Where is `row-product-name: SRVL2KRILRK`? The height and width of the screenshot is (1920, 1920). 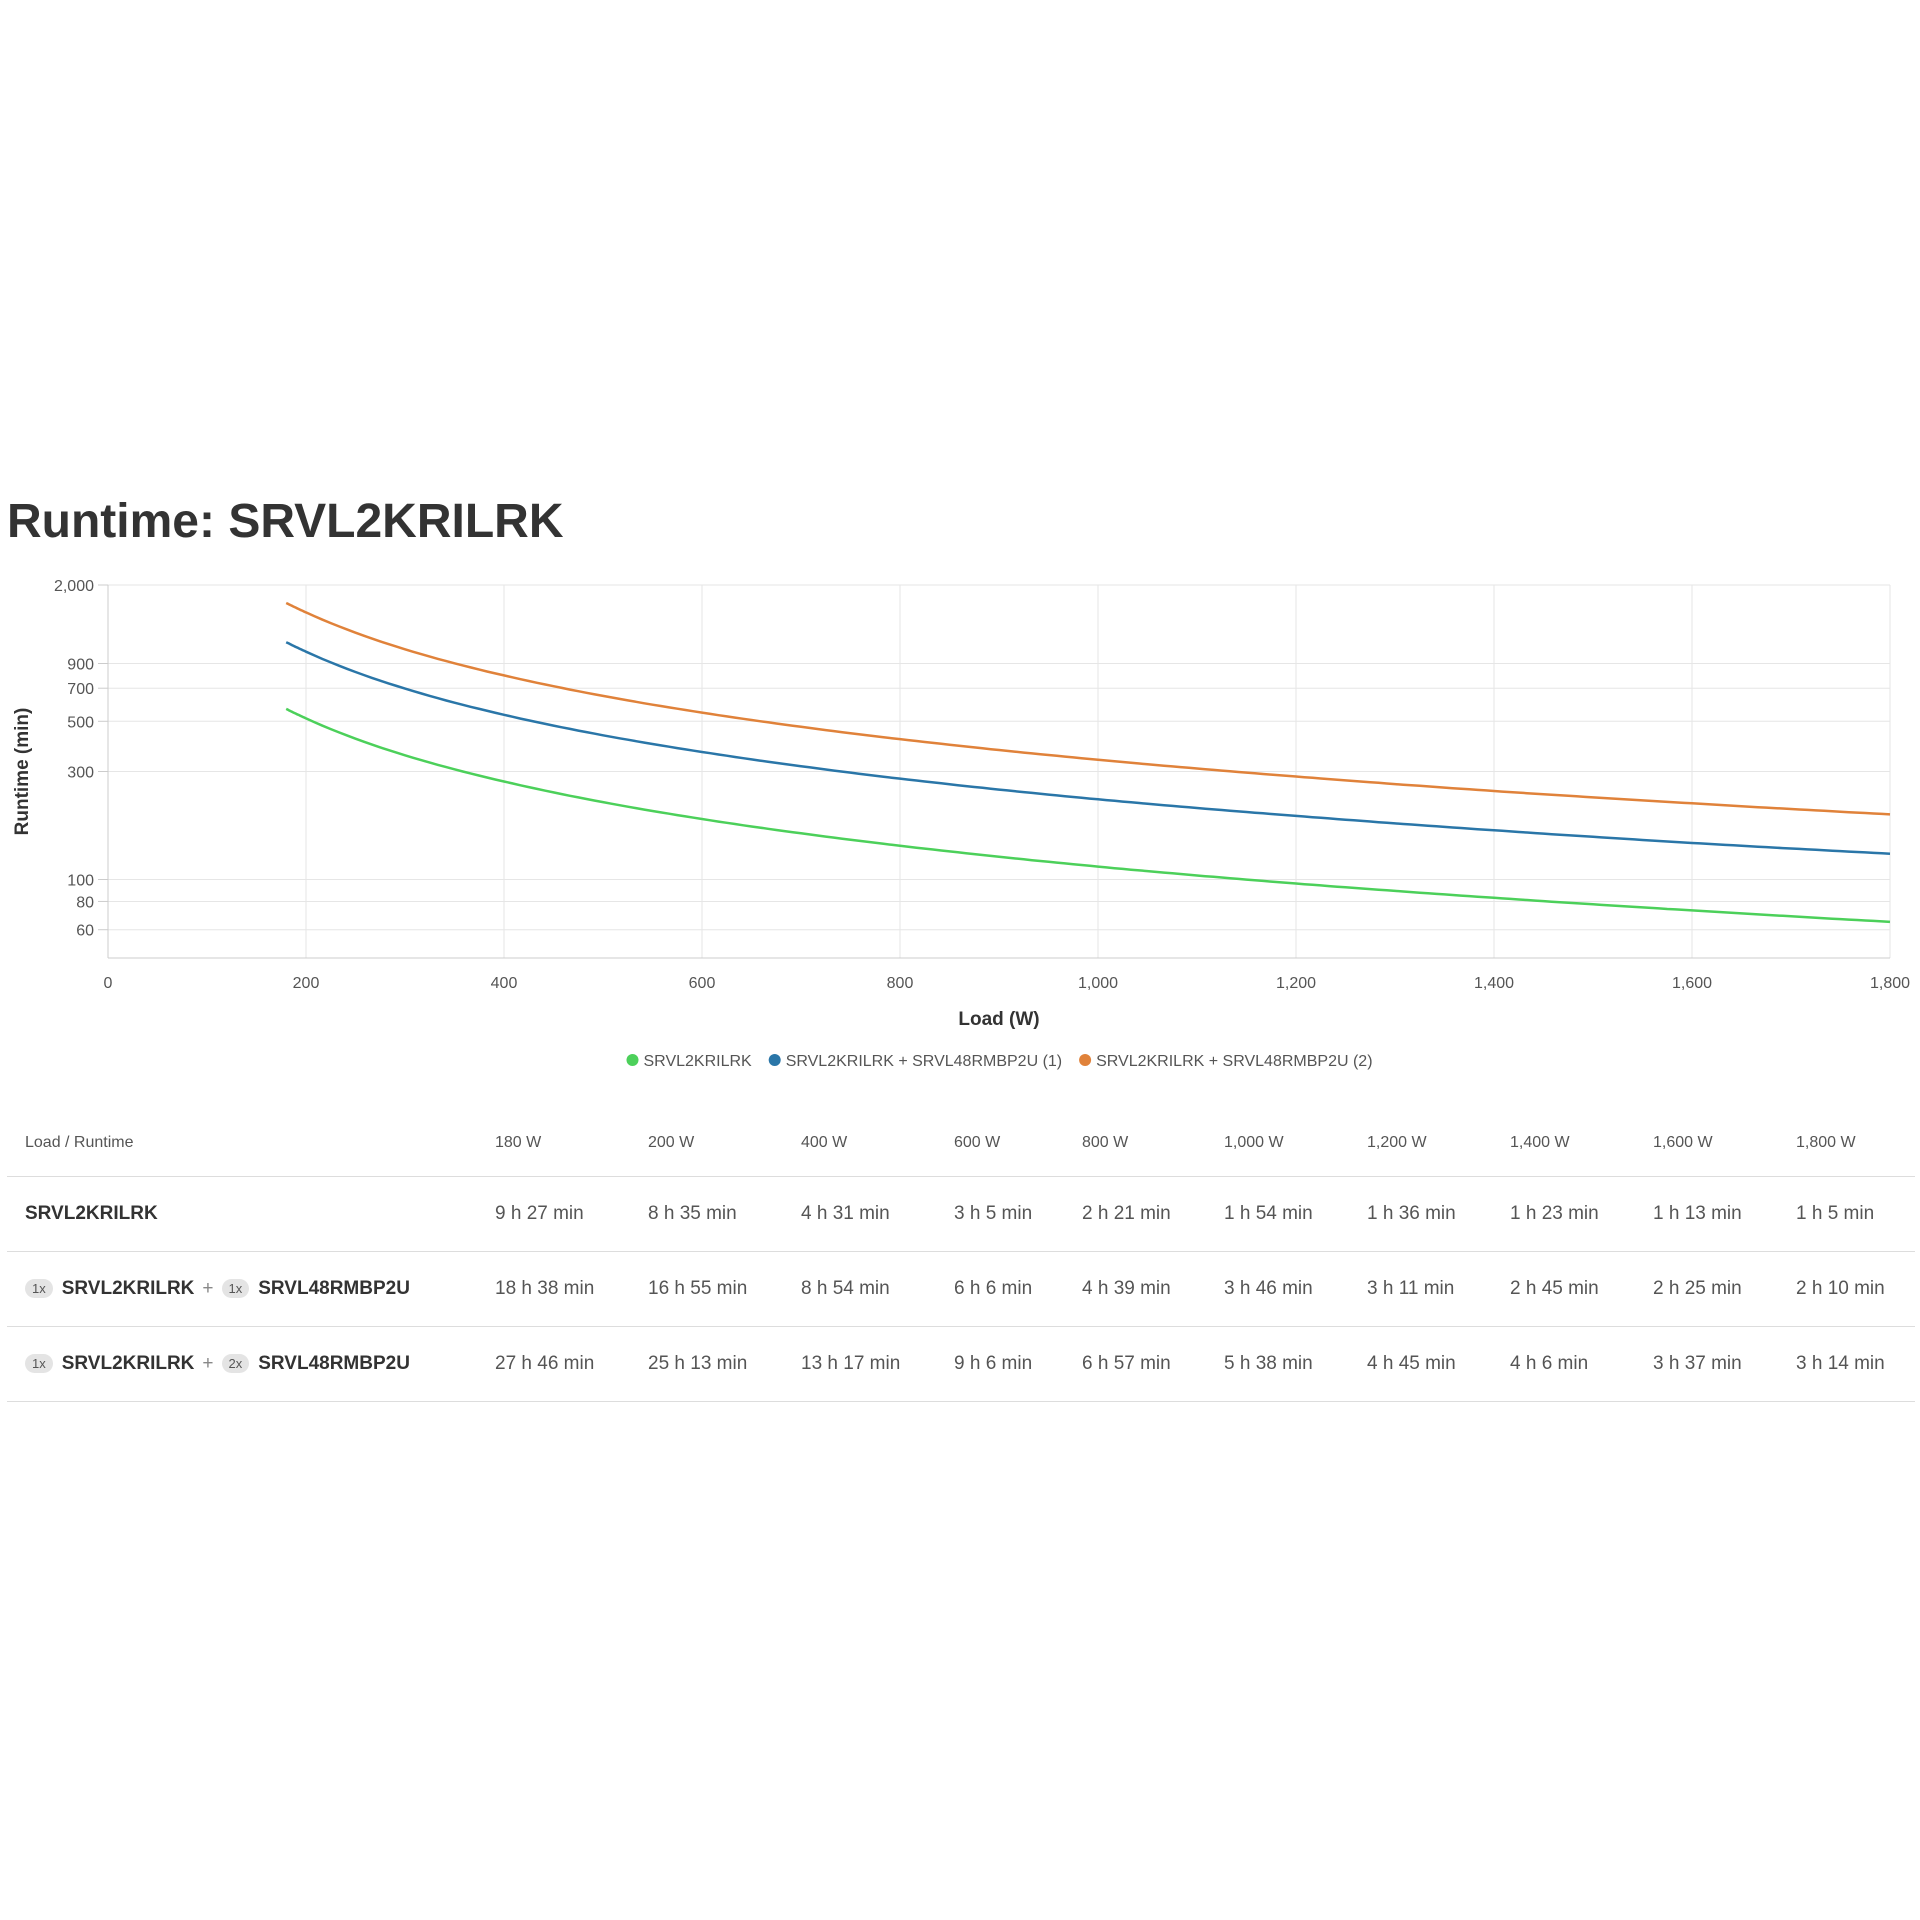 row-product-name: SRVL2KRILRK is located at coordinates (242, 1214).